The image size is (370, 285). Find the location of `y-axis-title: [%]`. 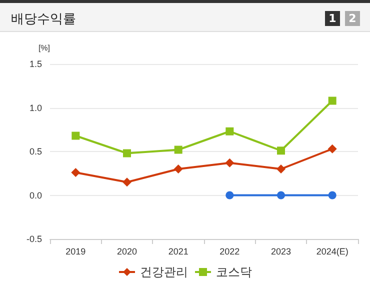

y-axis-title: [%] is located at coordinates (44, 48).